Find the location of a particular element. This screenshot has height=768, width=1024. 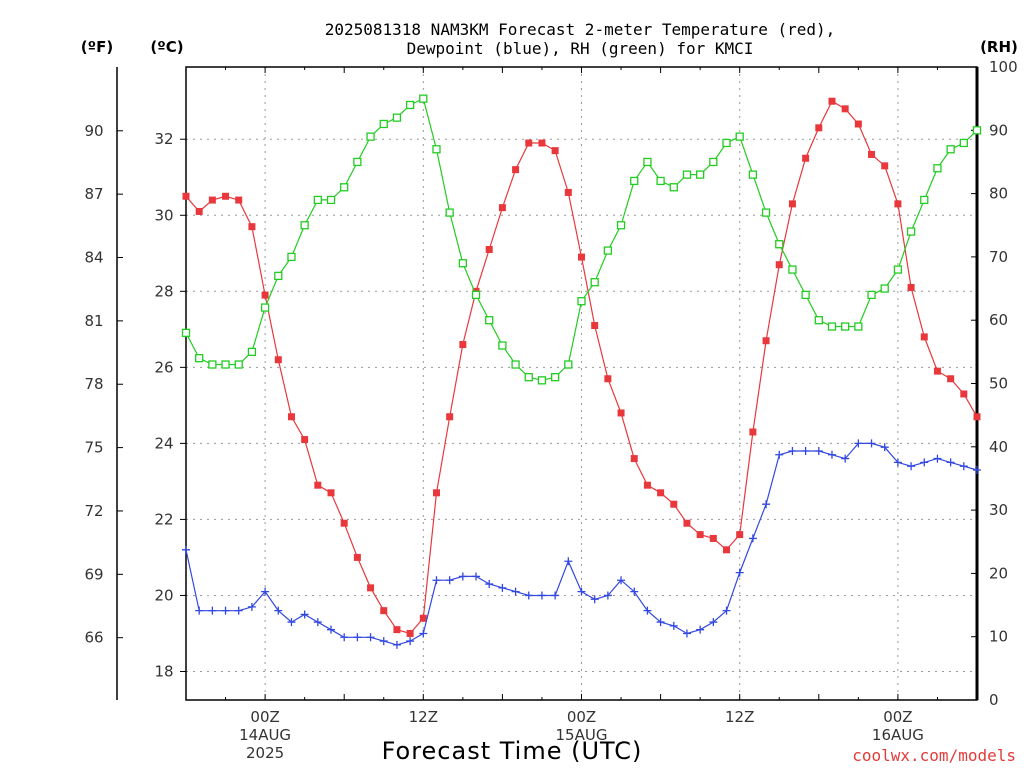

celsius-tick-label: 20 is located at coordinates (163, 595).